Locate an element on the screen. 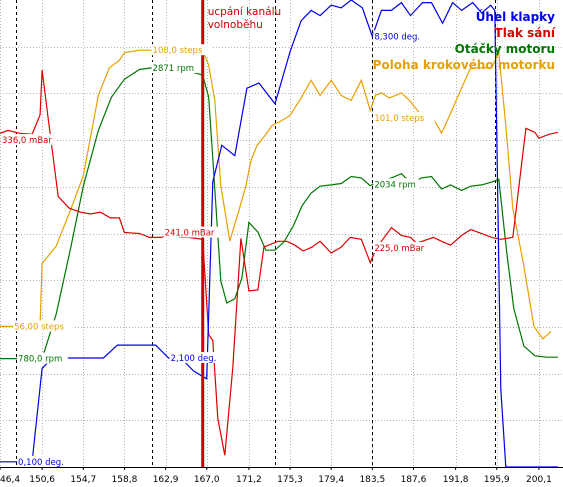  annotation: 780,0 rpm is located at coordinates (42, 358).